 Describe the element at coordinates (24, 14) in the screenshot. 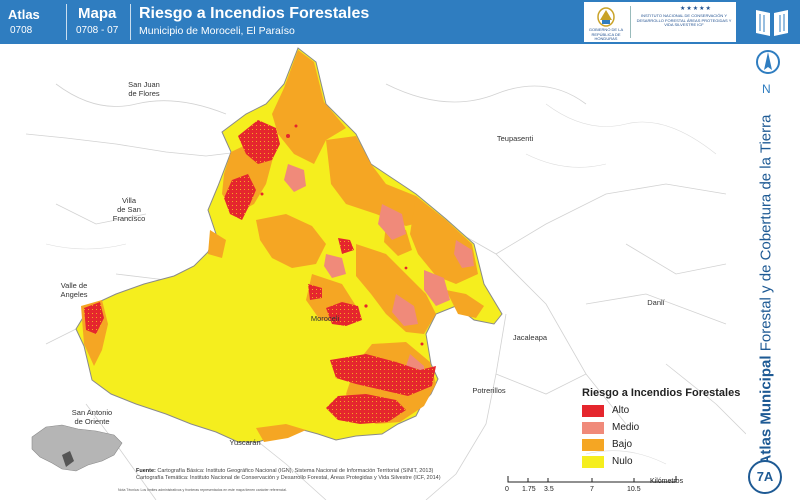

I see `atlas-label: Atlas` at that location.